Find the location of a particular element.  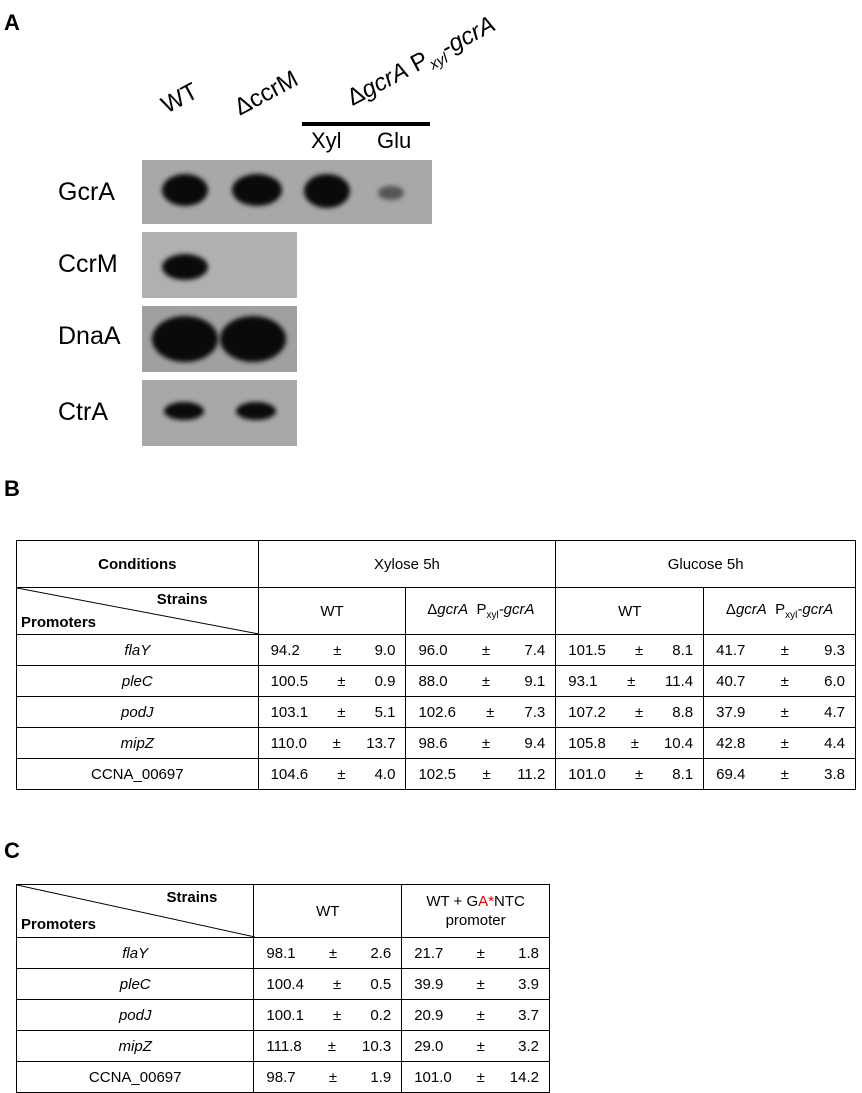

diagonal-line is located at coordinates (138, 611).